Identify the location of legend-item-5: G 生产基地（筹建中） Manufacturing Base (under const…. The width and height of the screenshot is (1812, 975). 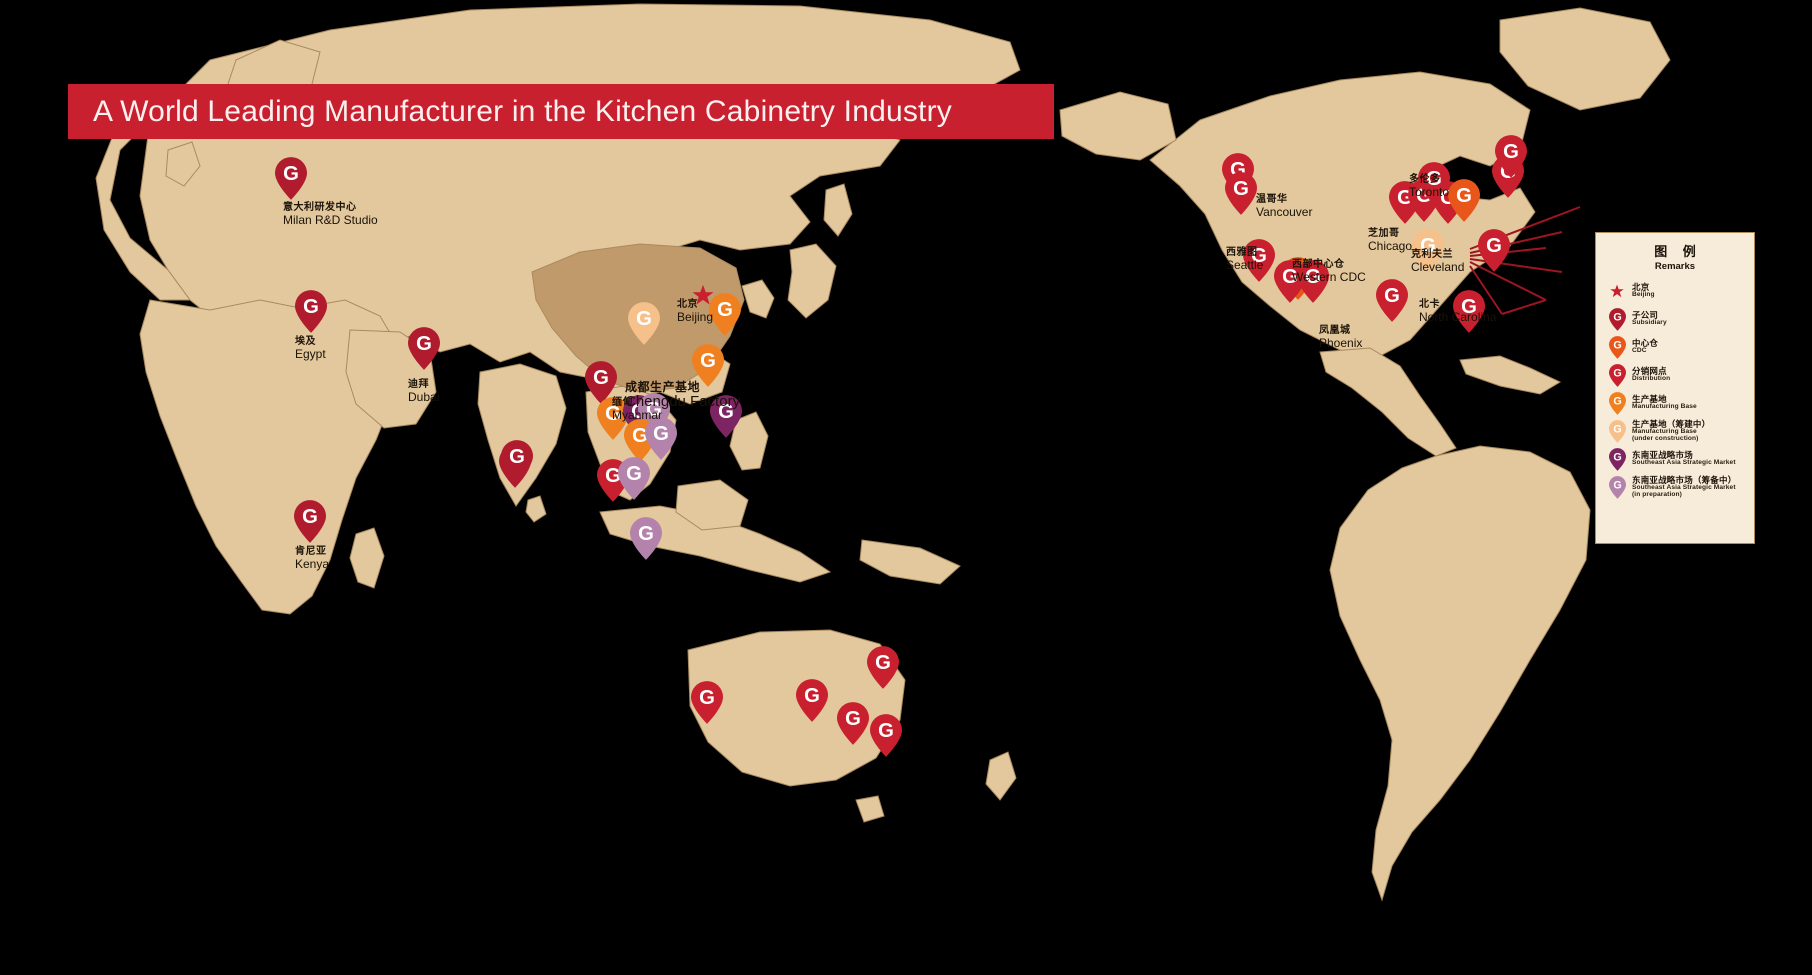
(1675, 431).